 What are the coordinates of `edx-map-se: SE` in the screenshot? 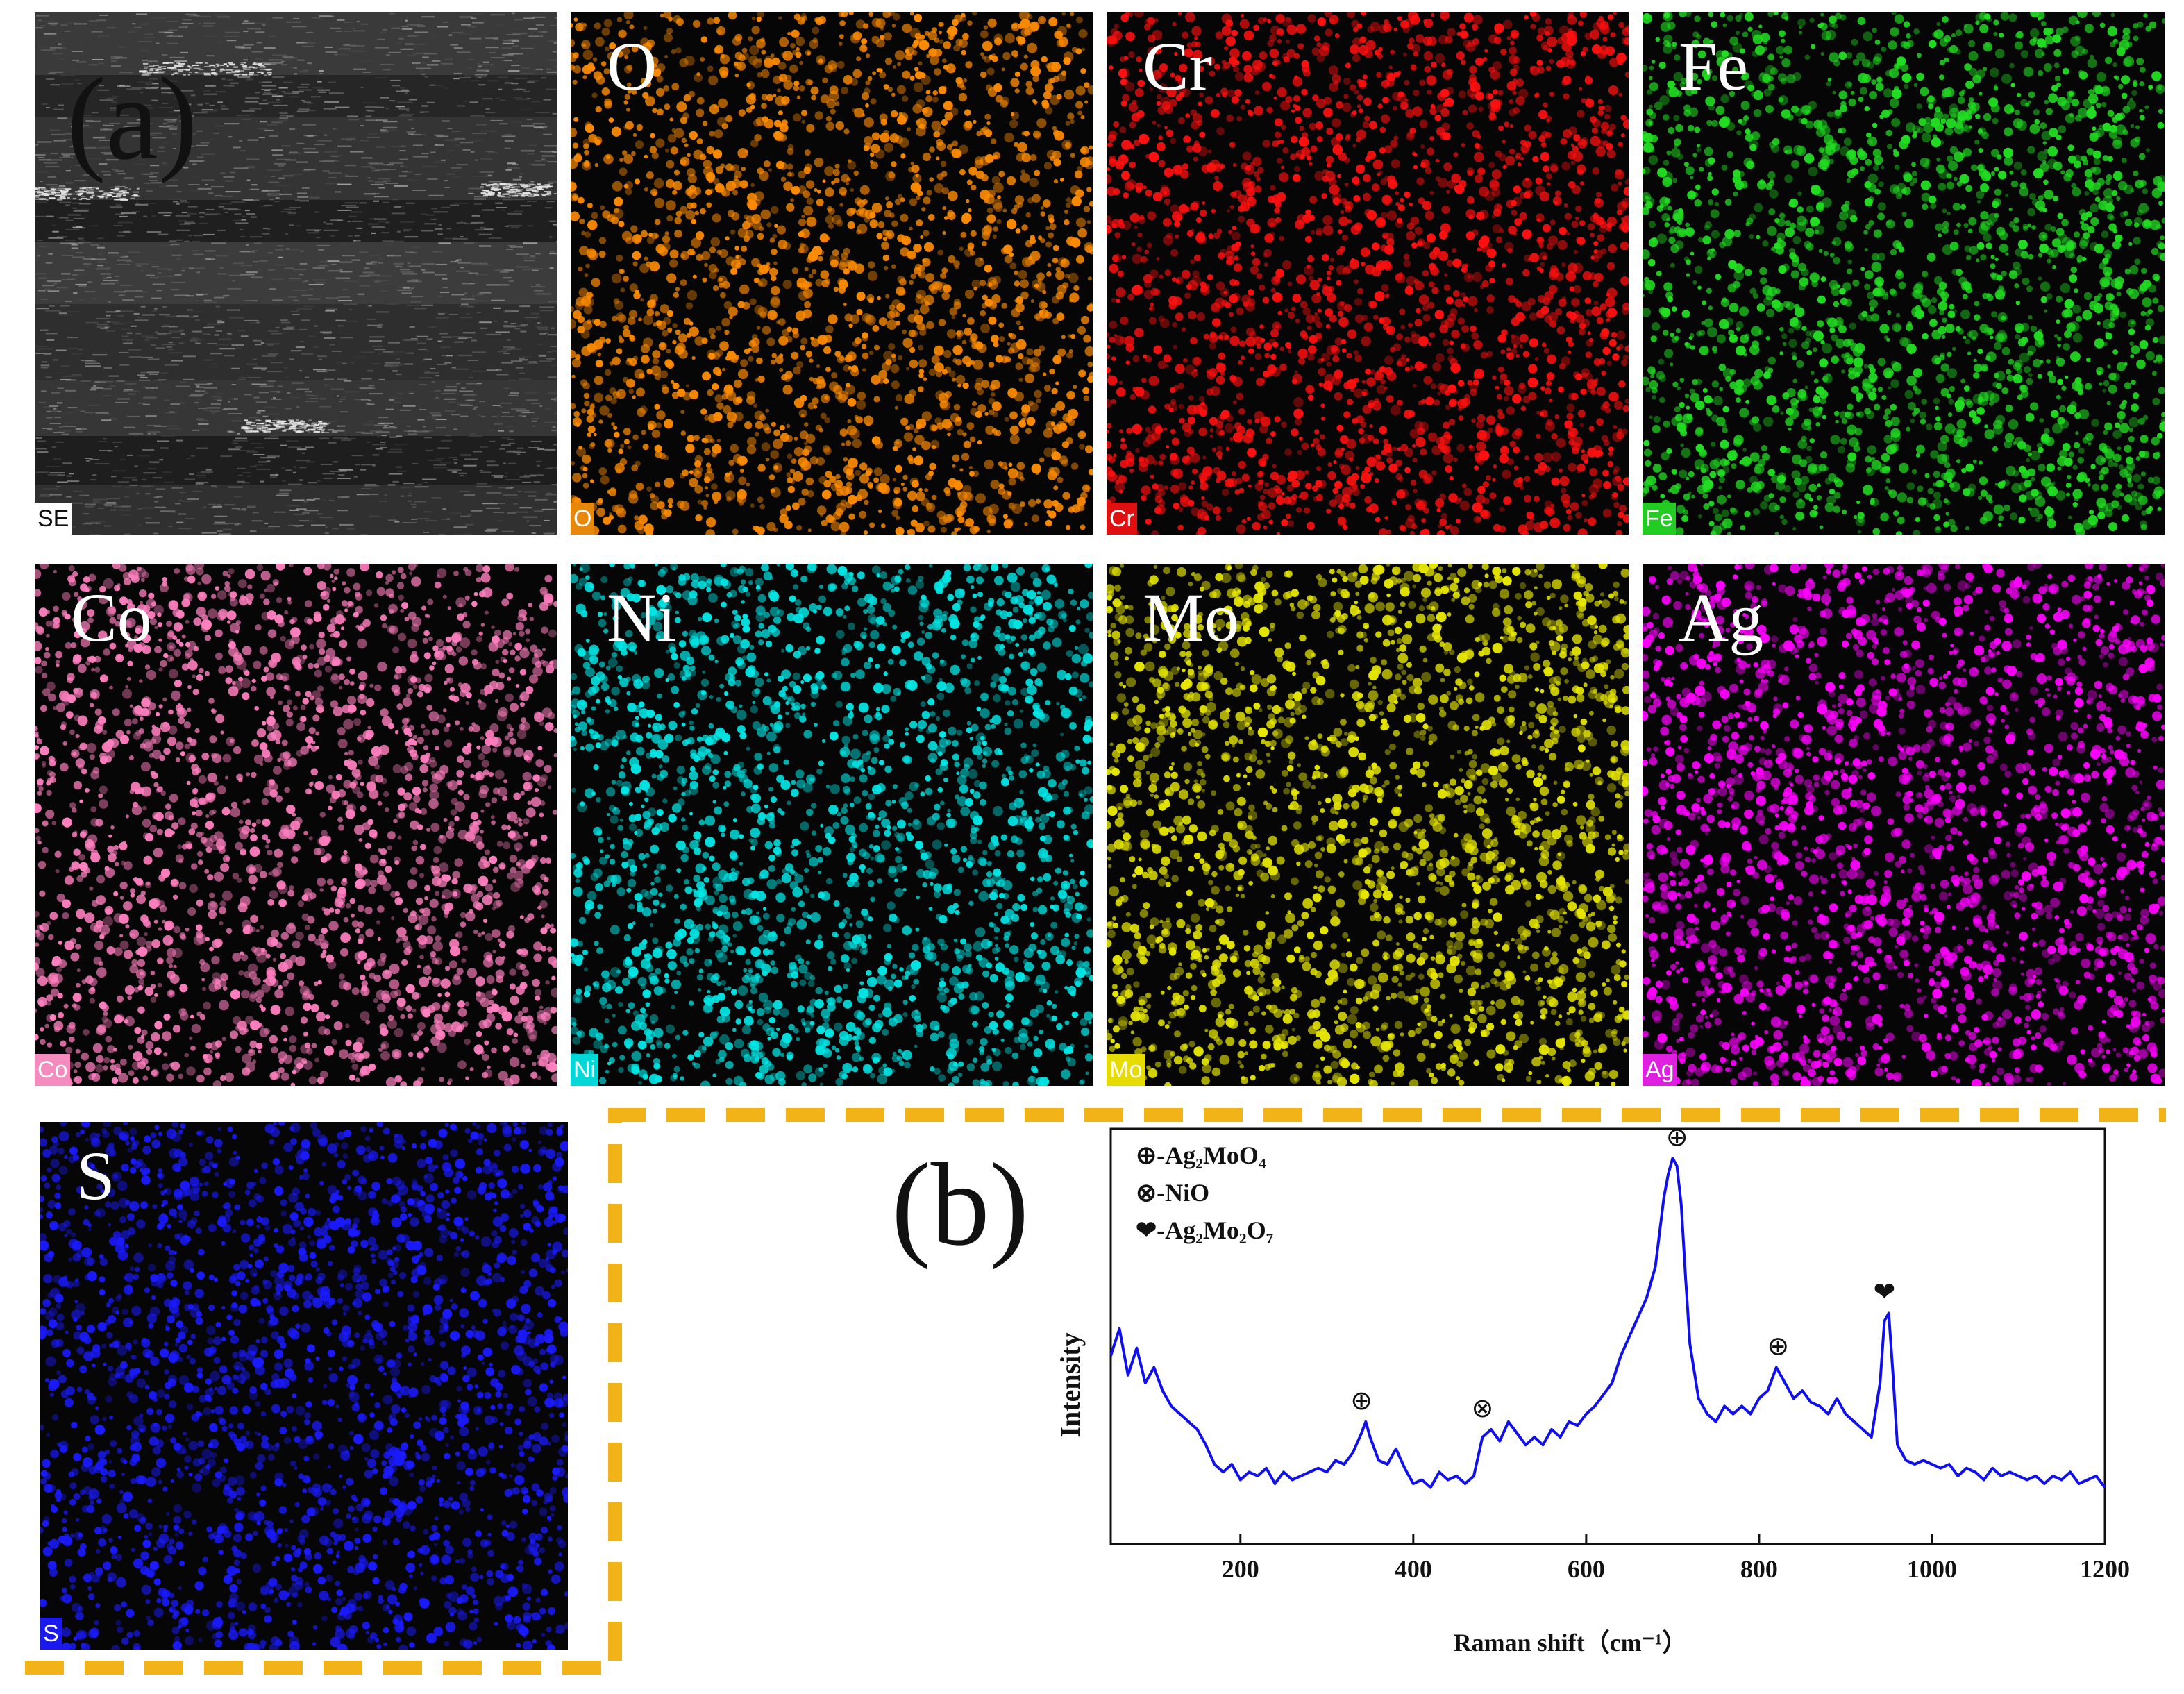 It's located at (296, 274).